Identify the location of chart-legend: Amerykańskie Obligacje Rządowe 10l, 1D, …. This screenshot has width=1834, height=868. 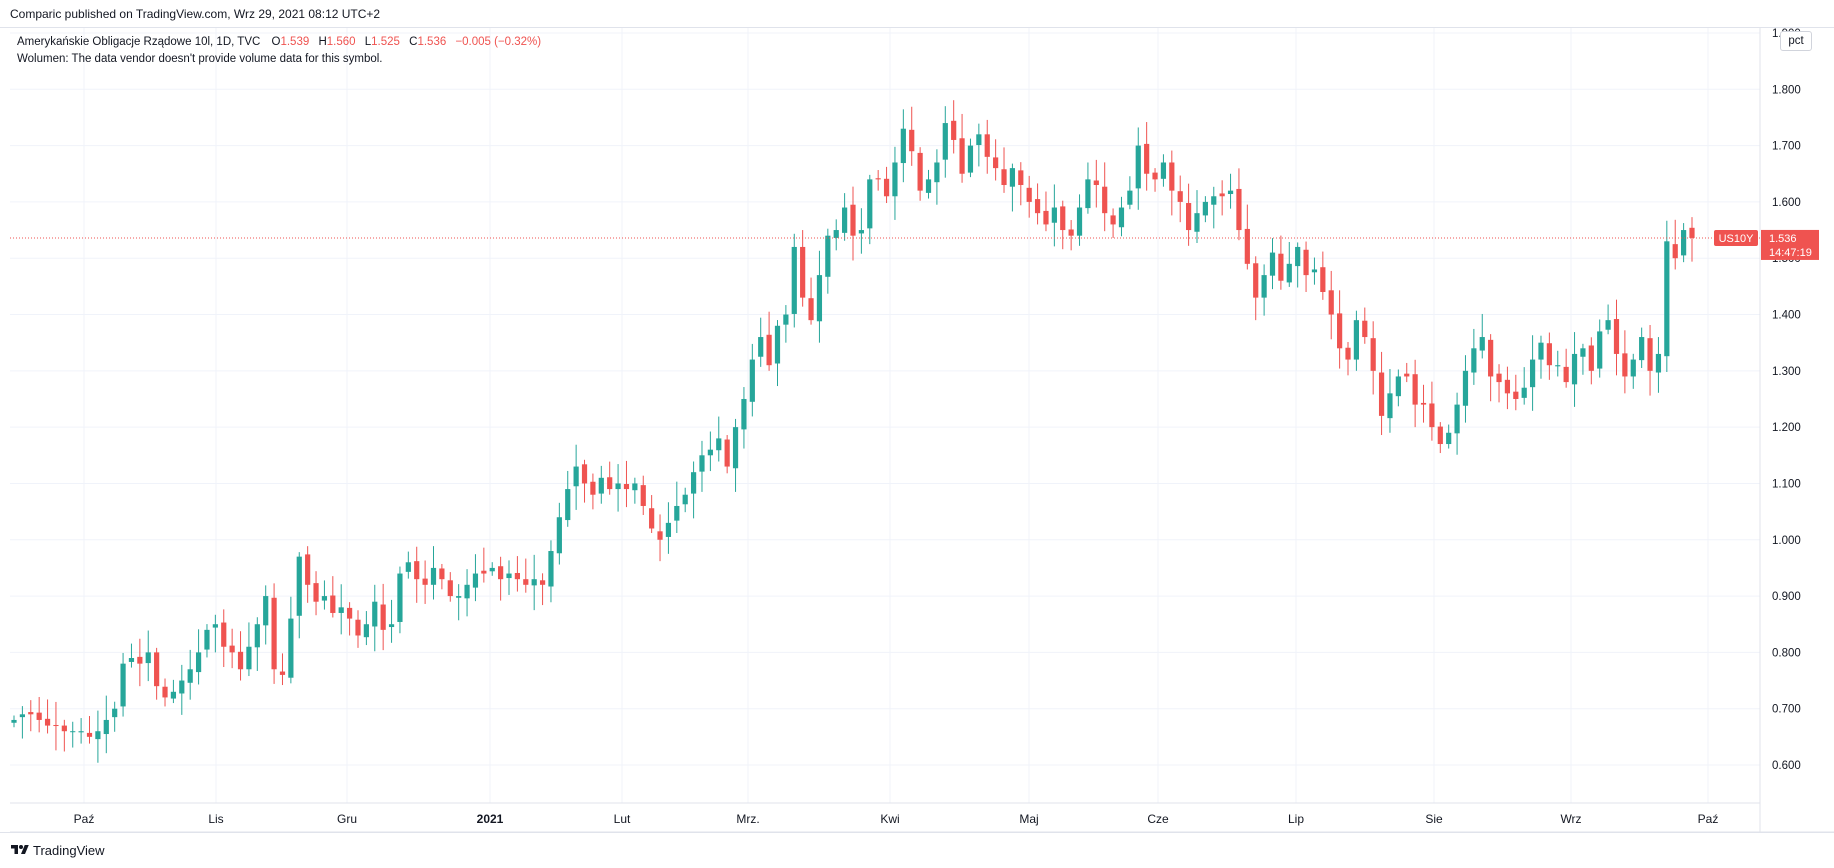
(279, 51).